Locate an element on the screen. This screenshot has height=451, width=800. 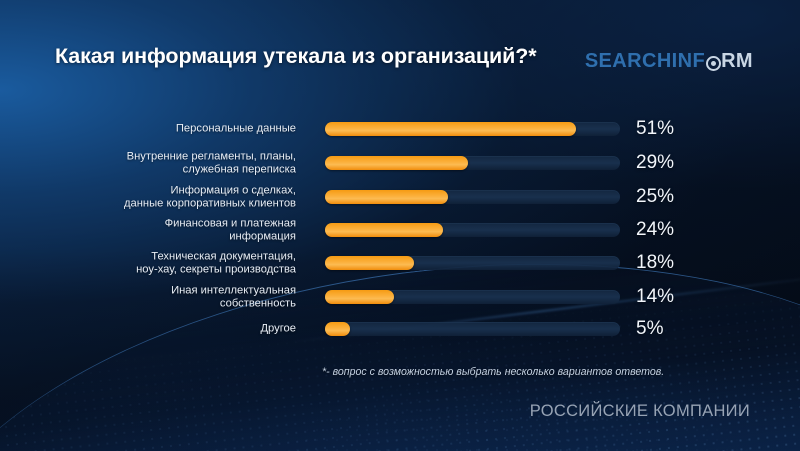
bar-label: Финансовая и платежная информация is located at coordinates (230, 229).